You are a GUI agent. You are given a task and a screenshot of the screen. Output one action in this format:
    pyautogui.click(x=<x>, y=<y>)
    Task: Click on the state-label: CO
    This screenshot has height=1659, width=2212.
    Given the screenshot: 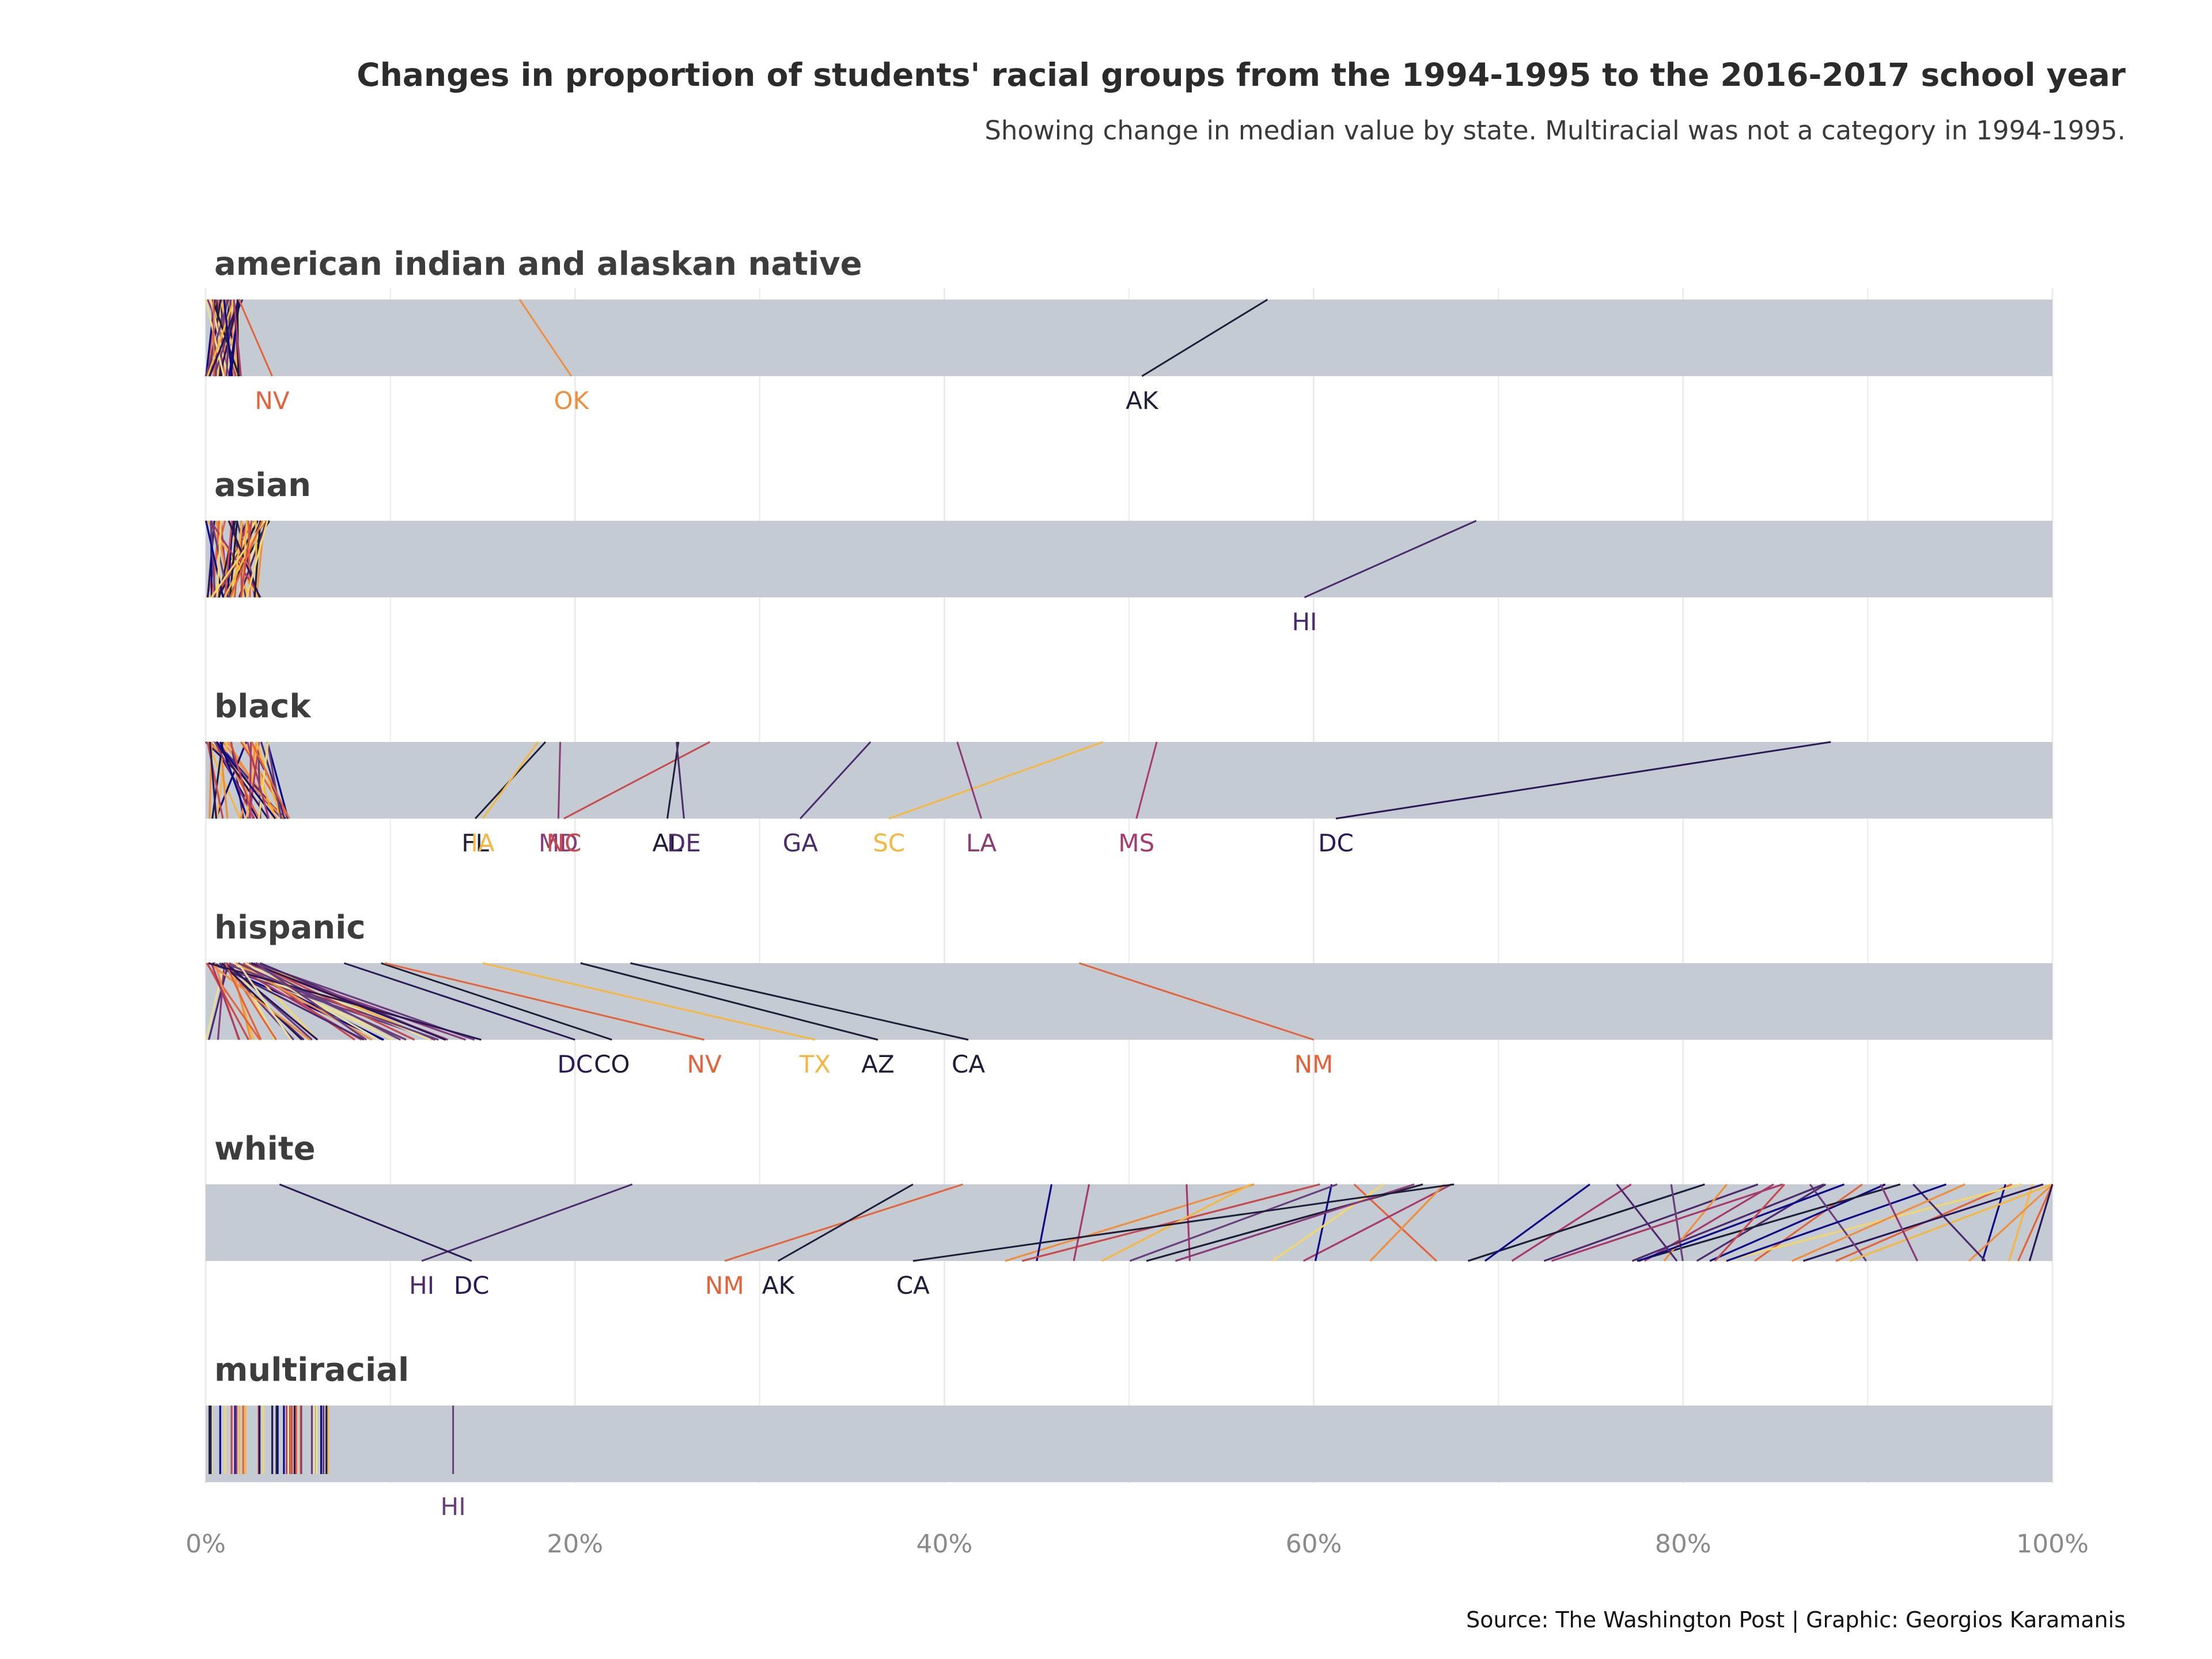 What is the action you would take?
    pyautogui.click(x=612, y=1064)
    